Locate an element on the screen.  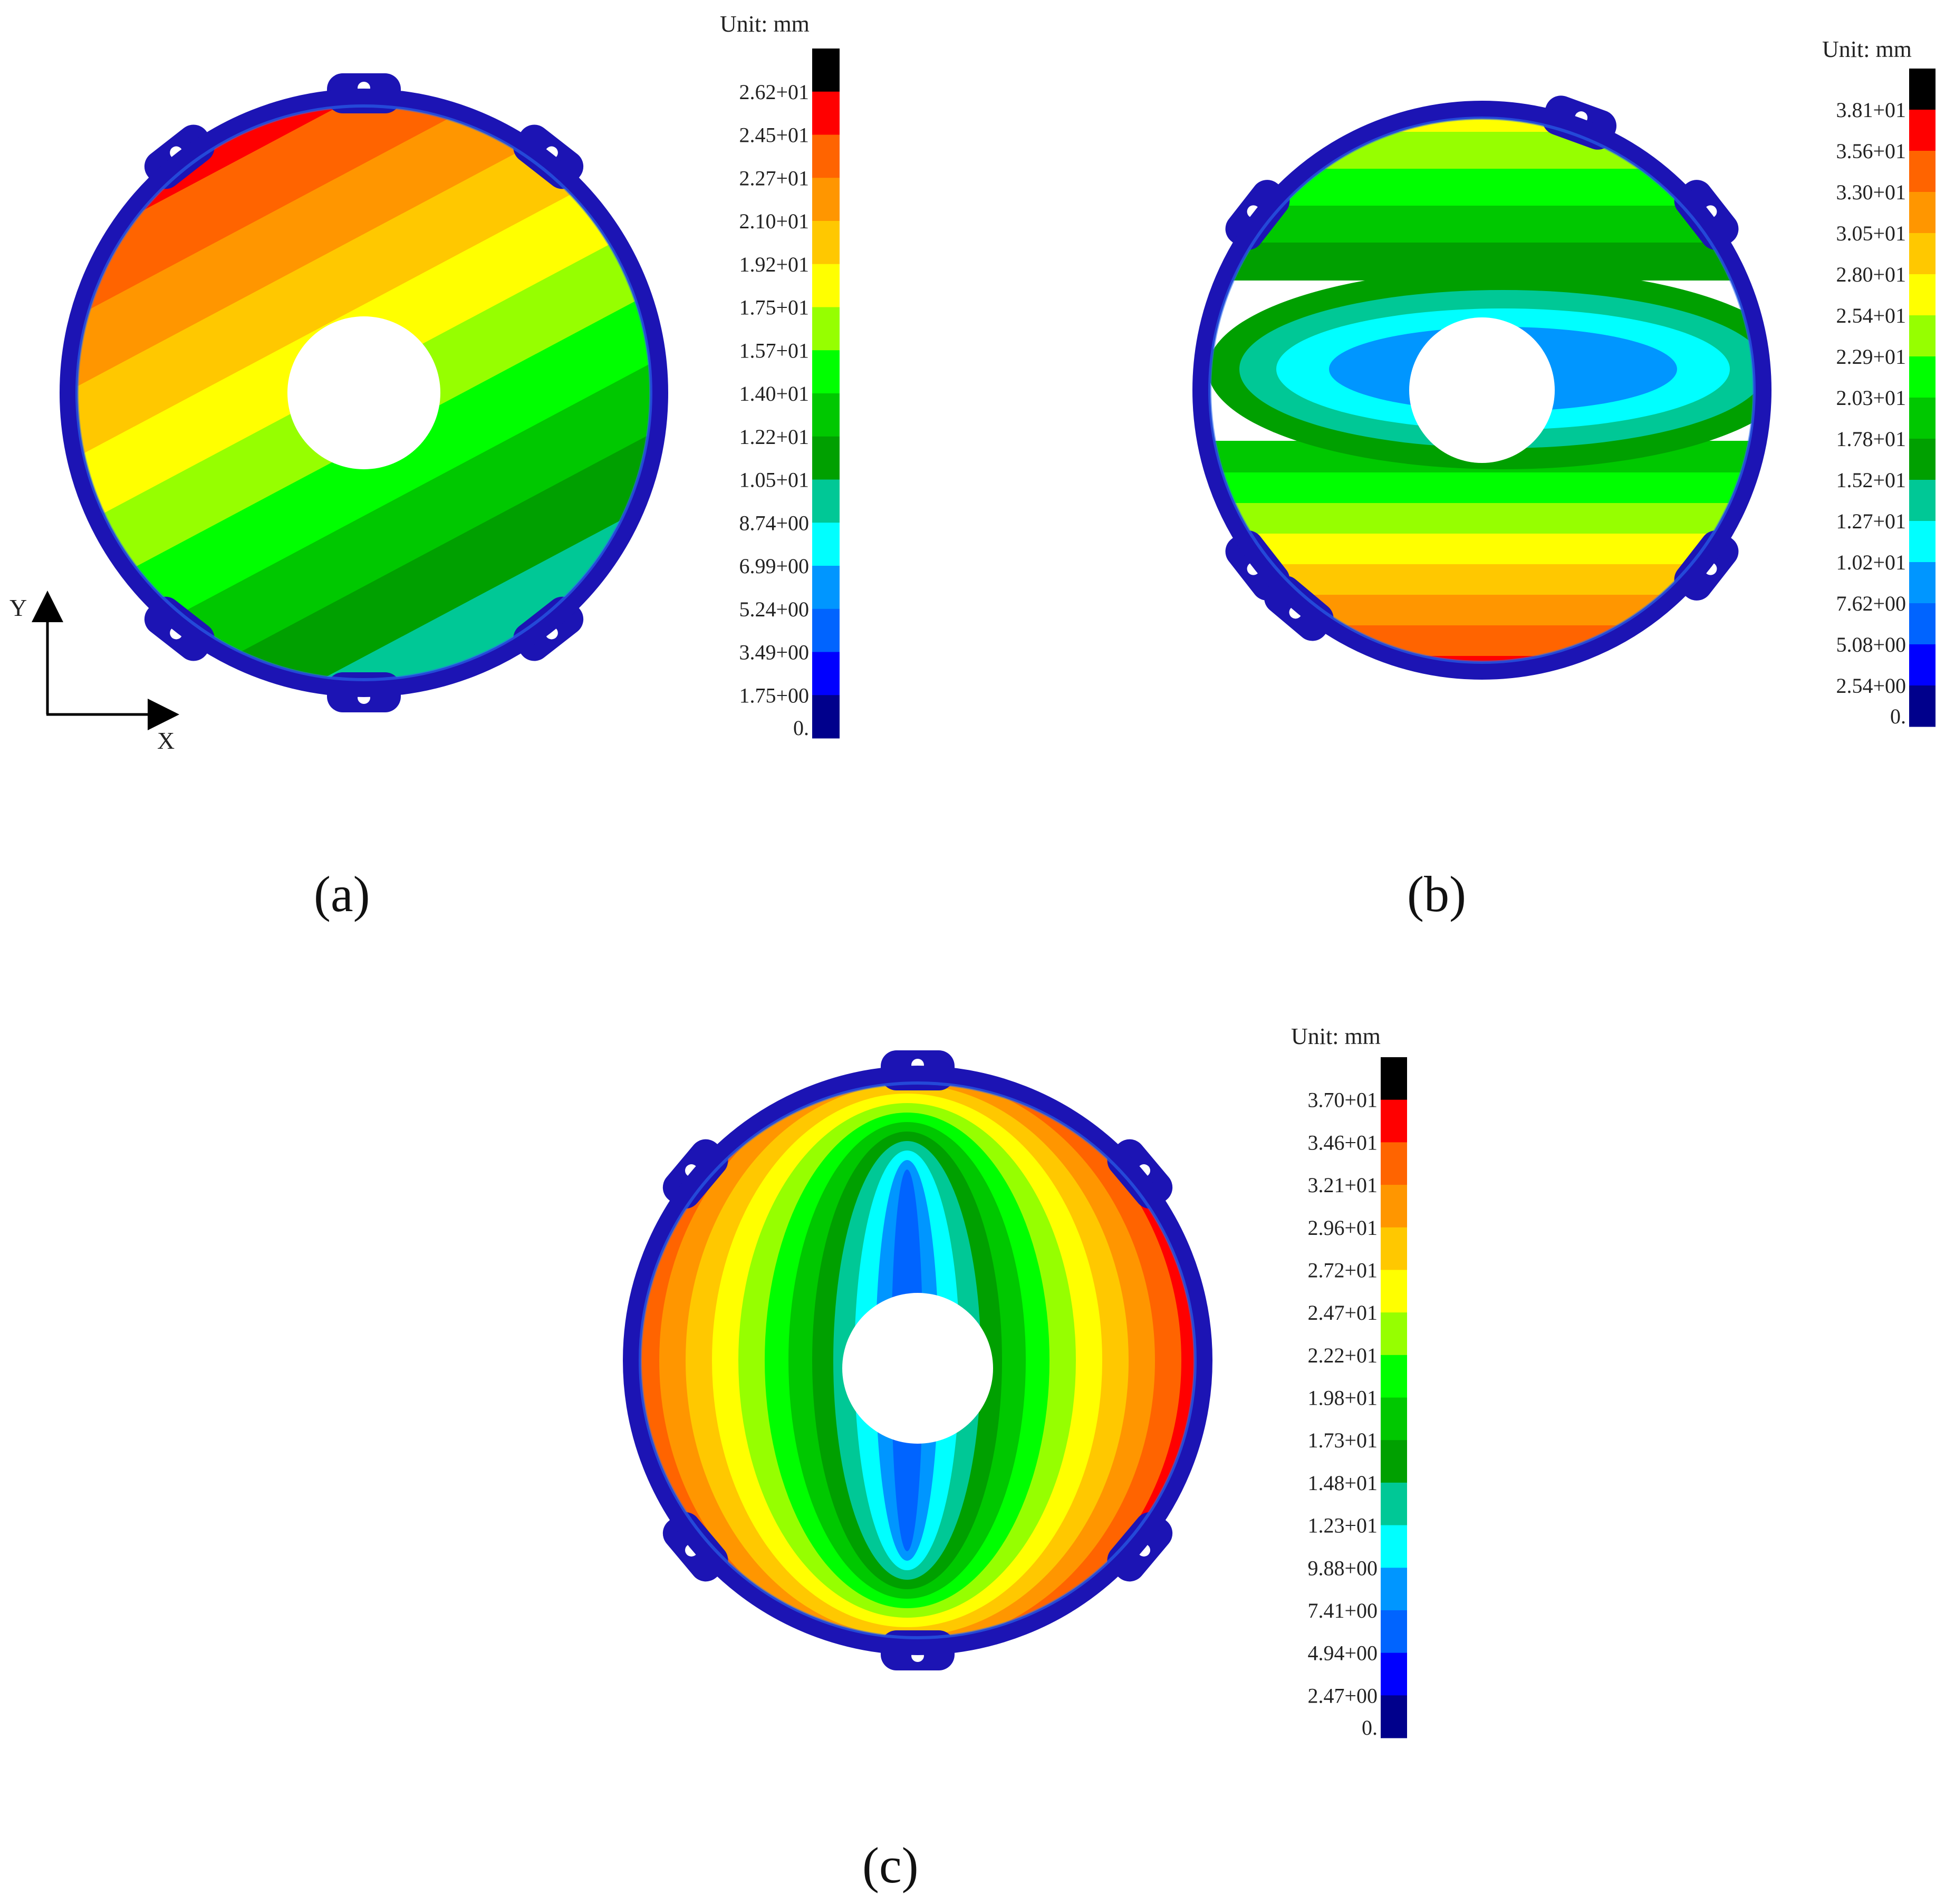
mount-ring-b is located at coordinates (1481, 387).